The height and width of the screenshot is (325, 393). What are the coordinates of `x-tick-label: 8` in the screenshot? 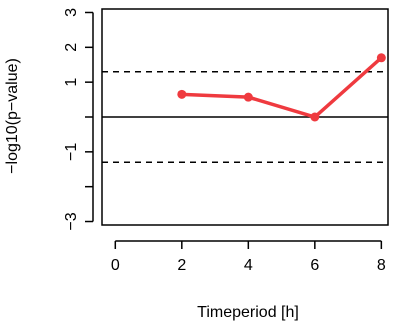 It's located at (381, 265).